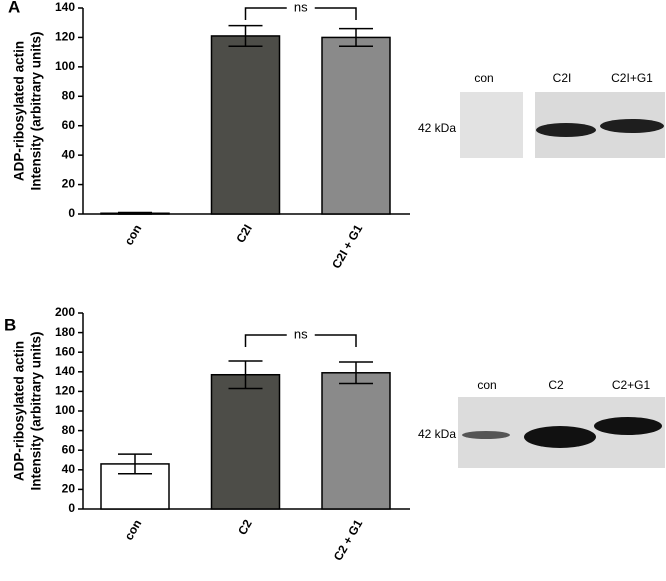 Image resolution: width=666 pixels, height=581 pixels. I want to click on blot-a: con C2I C2I+G1 42 kDa, so click(541, 114).